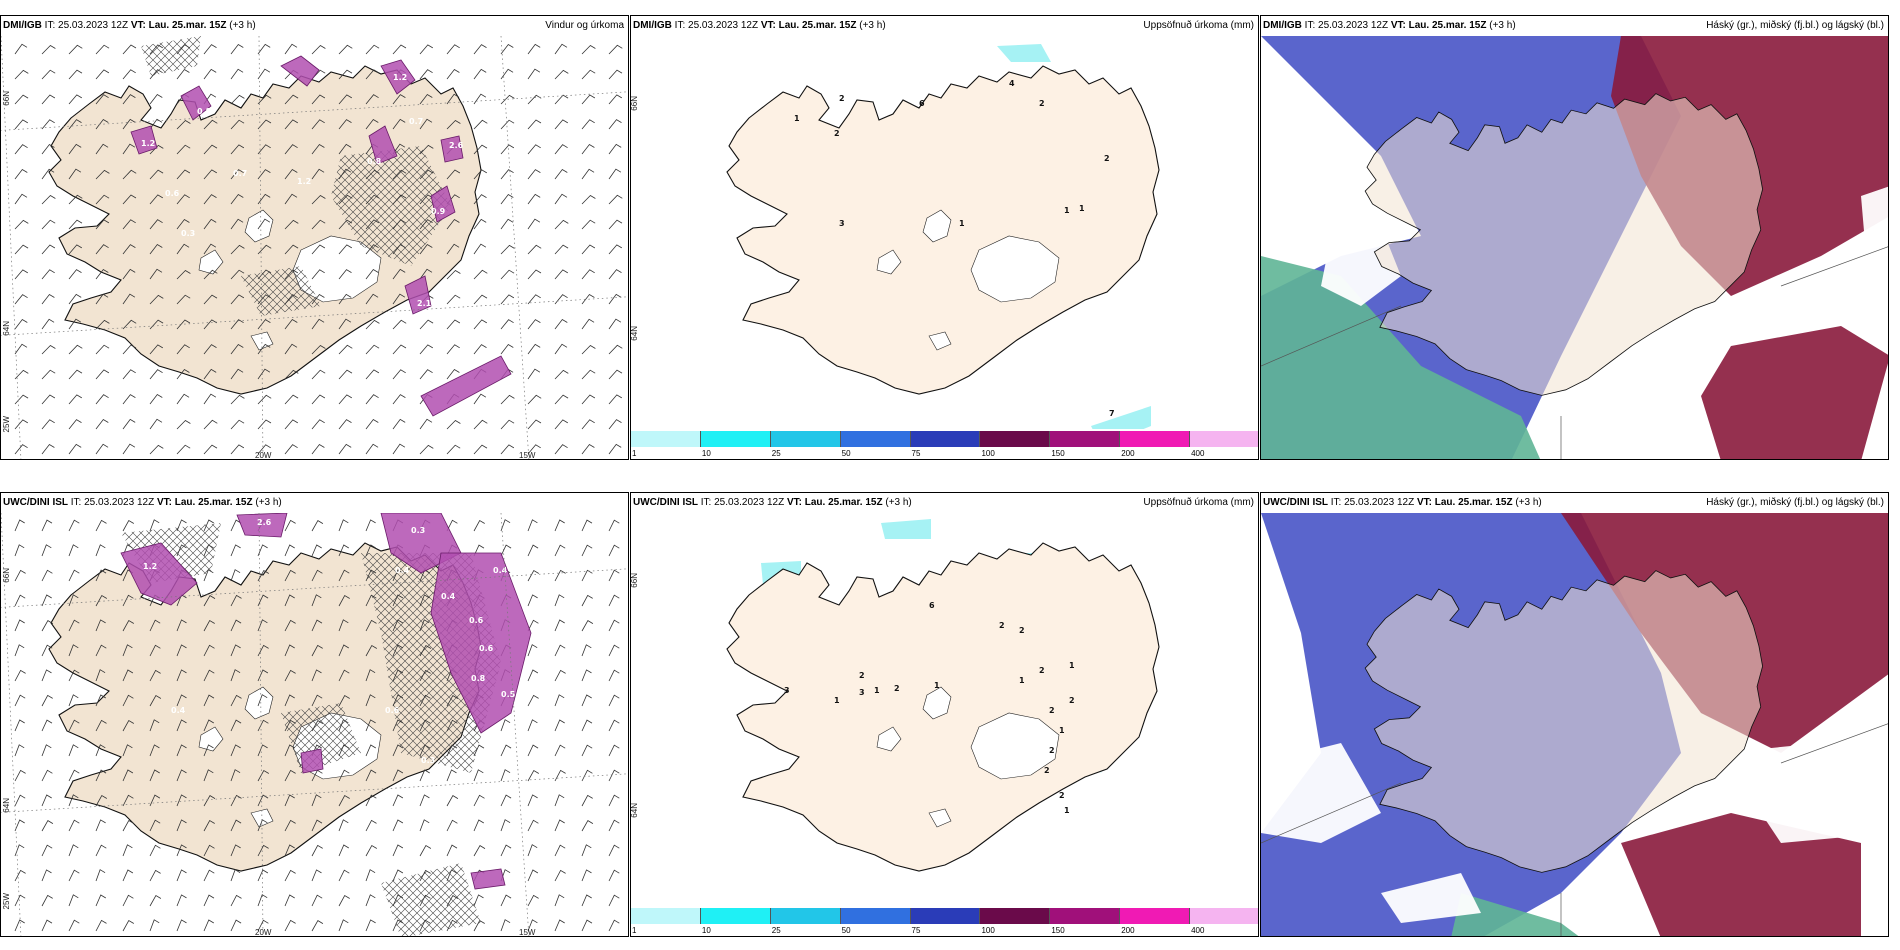  Describe the element at coordinates (1198, 453) in the screenshot. I see `colorbar-tick-label: 400` at that location.